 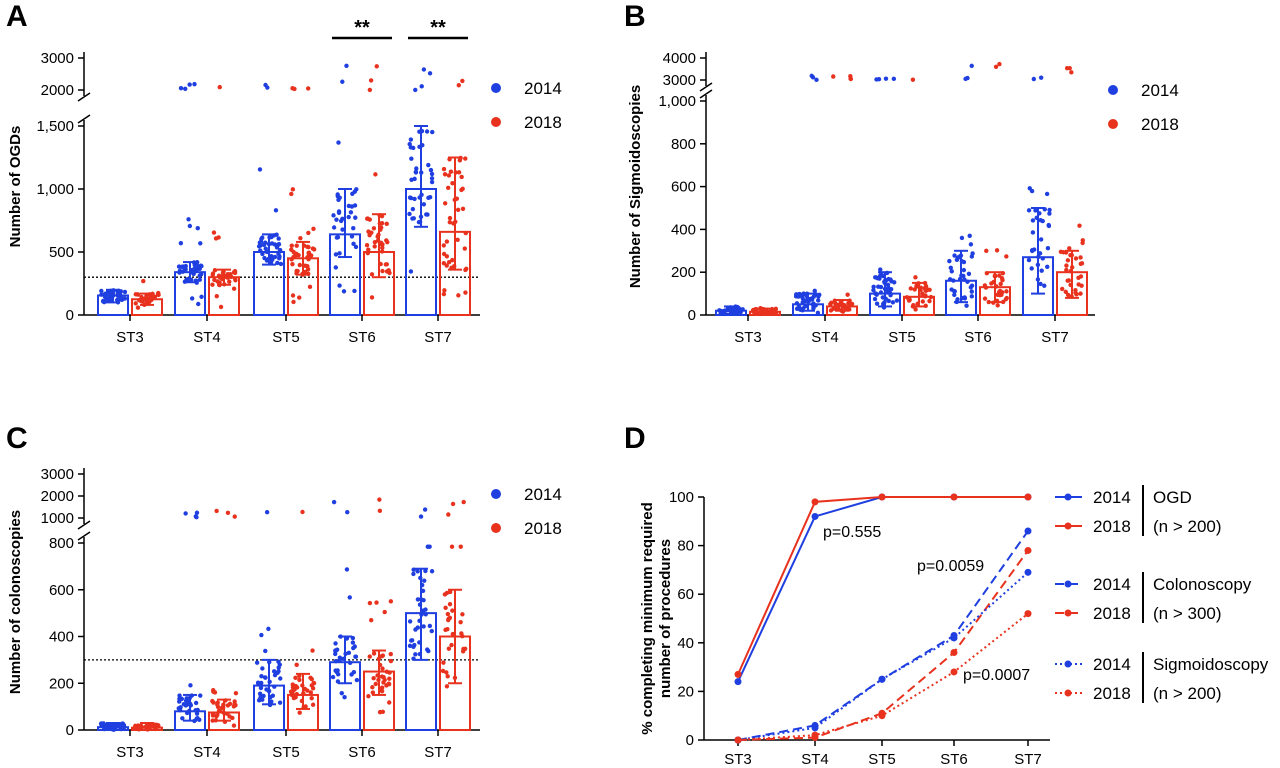 What do you see at coordinates (996, 675) in the screenshot?
I see `p-value-sigmoidoscopy: p=0.0007` at bounding box center [996, 675].